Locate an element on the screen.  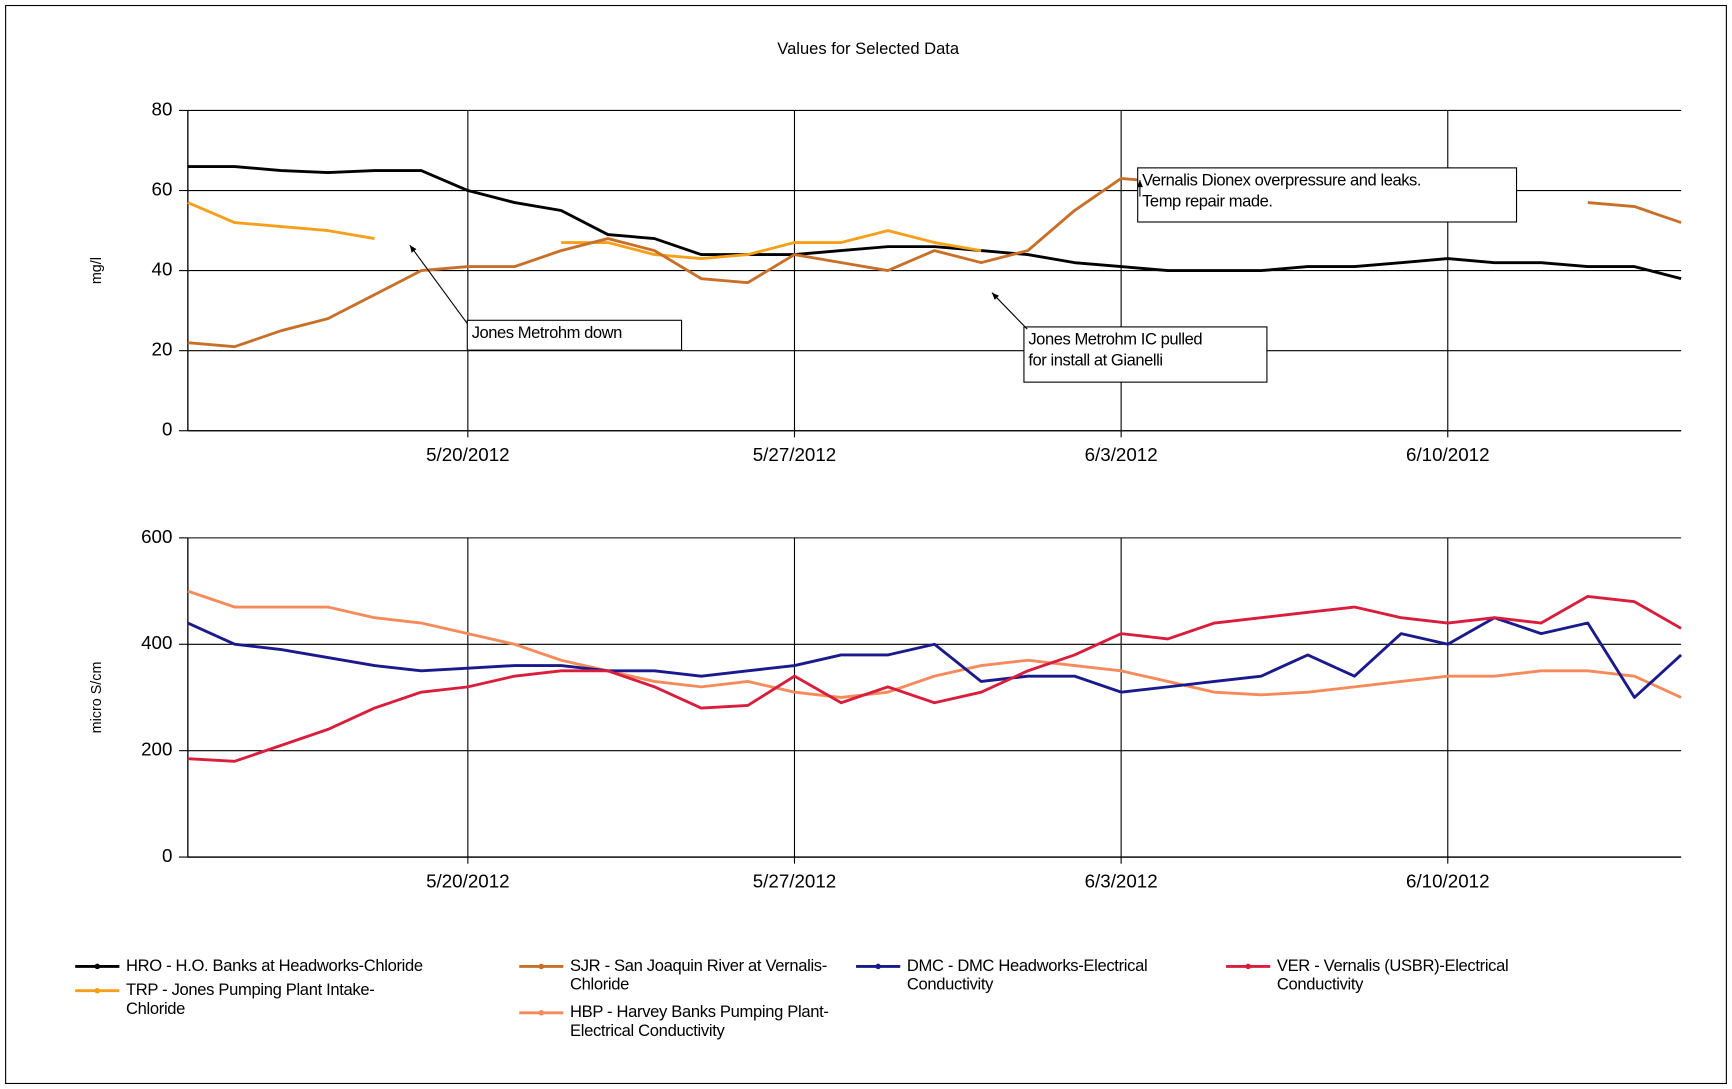
y-tick-label: 400 is located at coordinates (156, 642).